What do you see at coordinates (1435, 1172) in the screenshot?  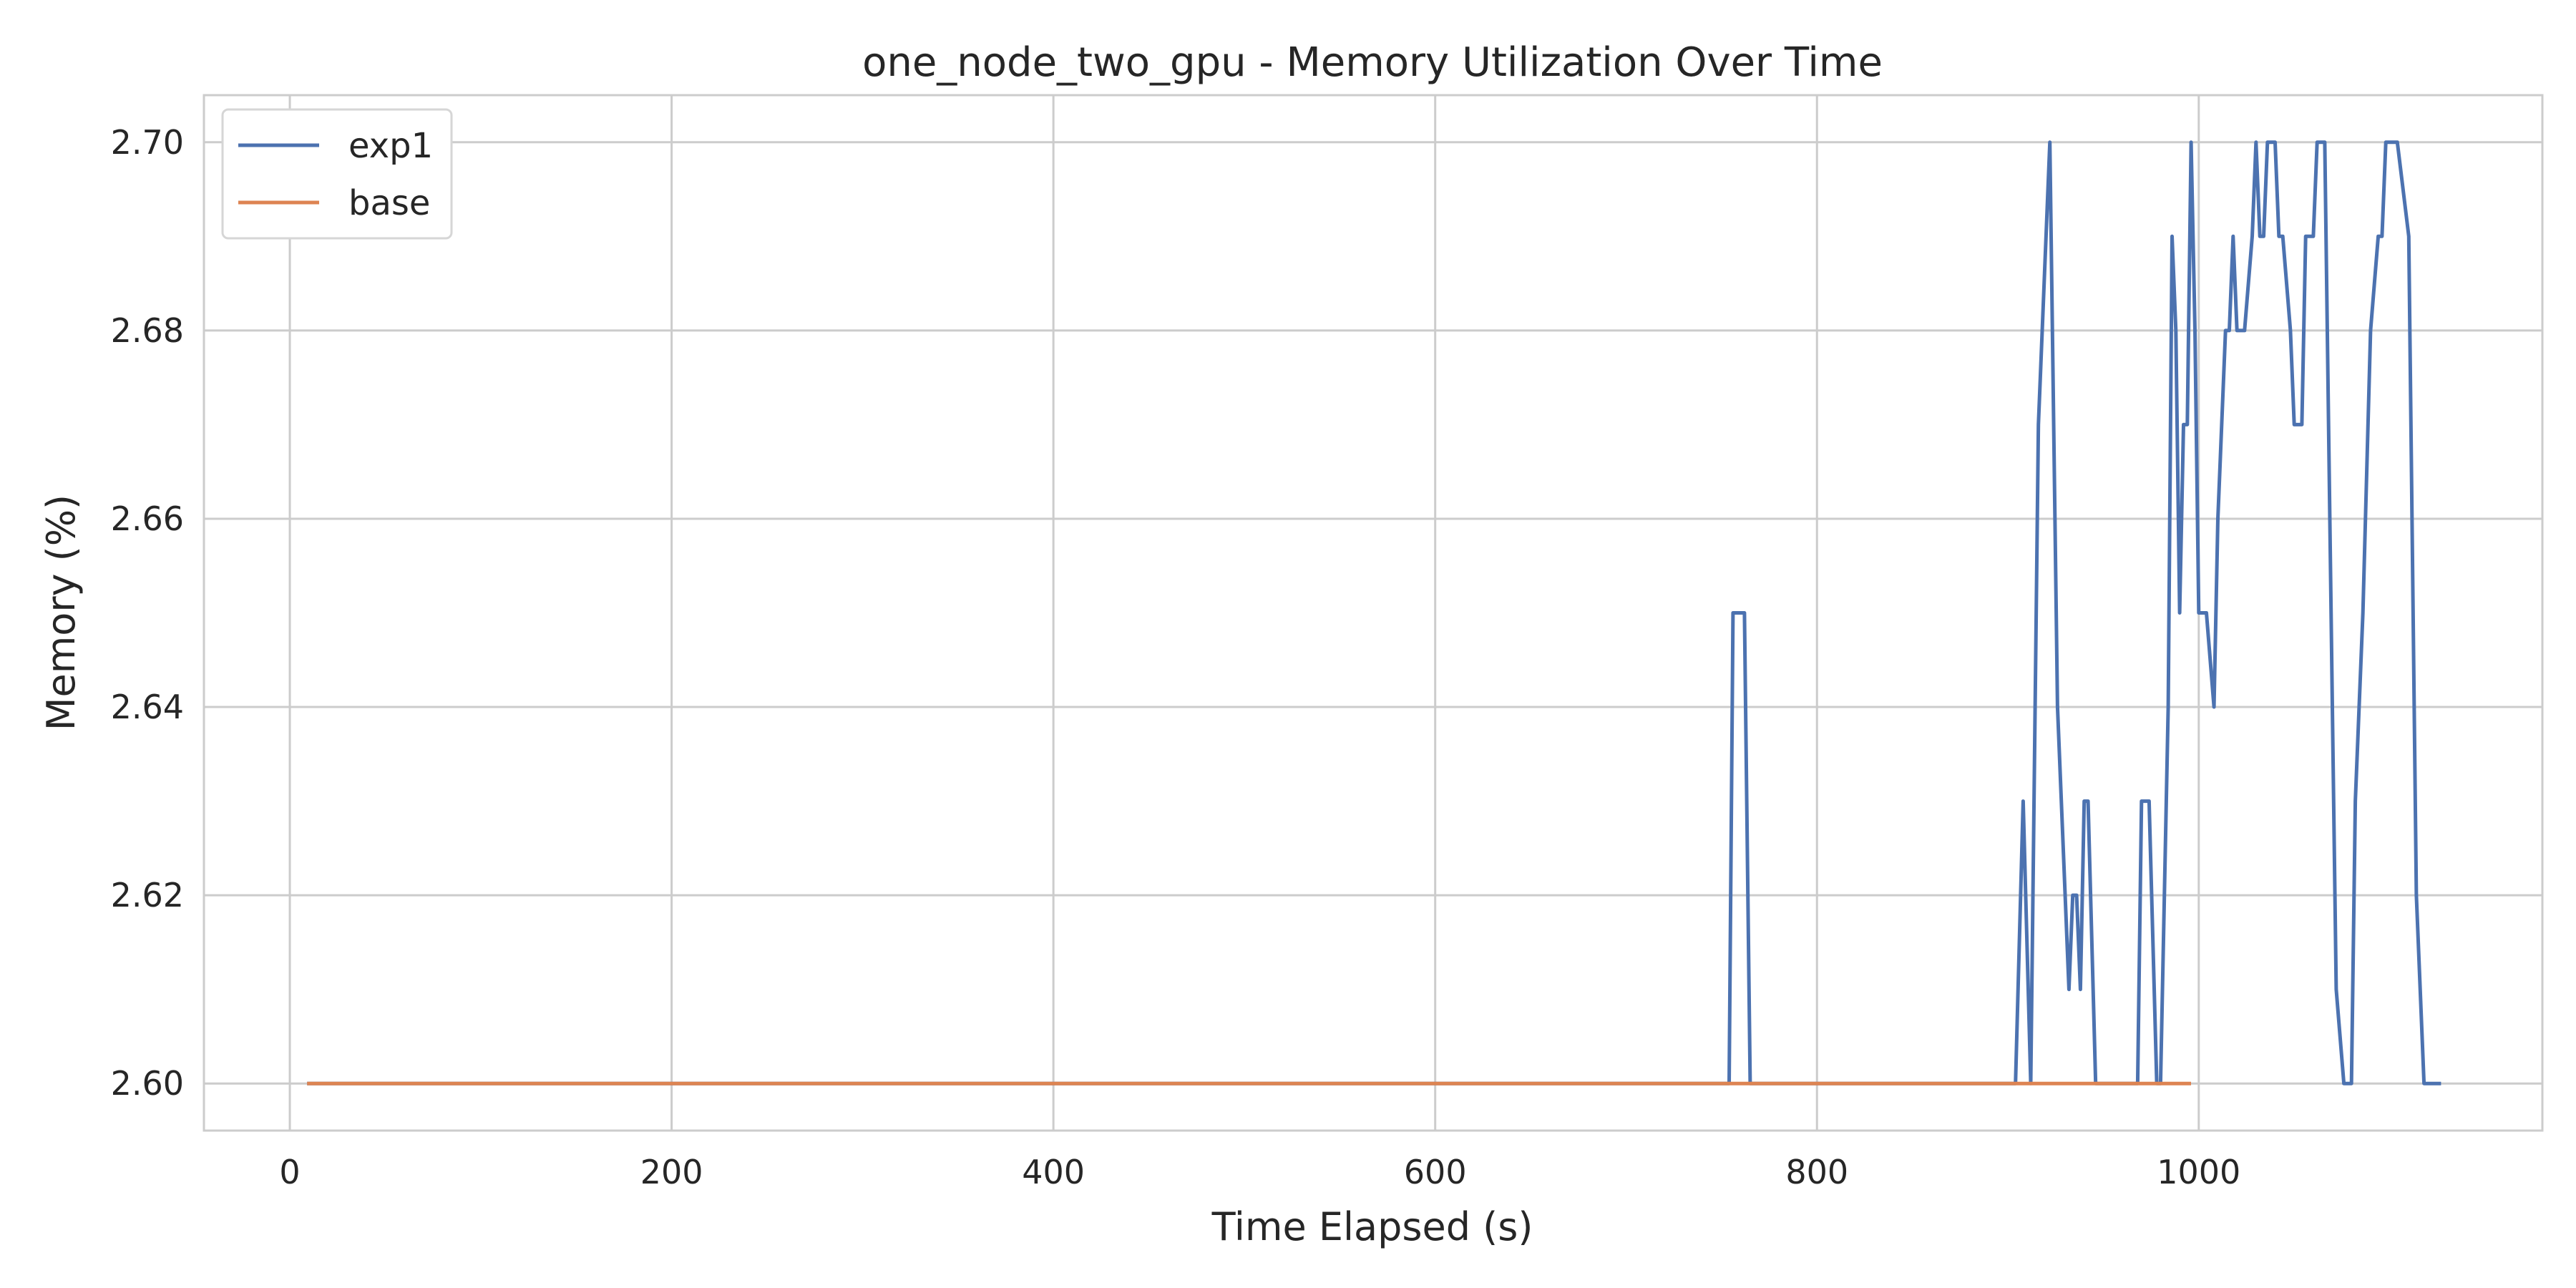 I see `x-tick-label: 600` at bounding box center [1435, 1172].